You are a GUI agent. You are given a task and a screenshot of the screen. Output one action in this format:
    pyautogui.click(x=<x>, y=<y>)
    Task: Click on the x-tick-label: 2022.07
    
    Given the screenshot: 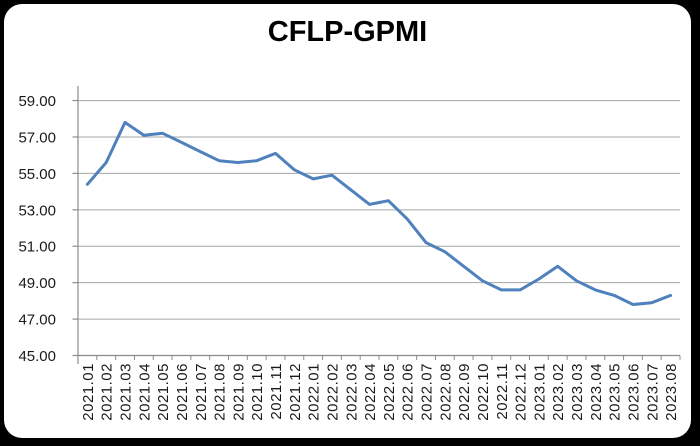 What is the action you would take?
    pyautogui.click(x=427, y=392)
    